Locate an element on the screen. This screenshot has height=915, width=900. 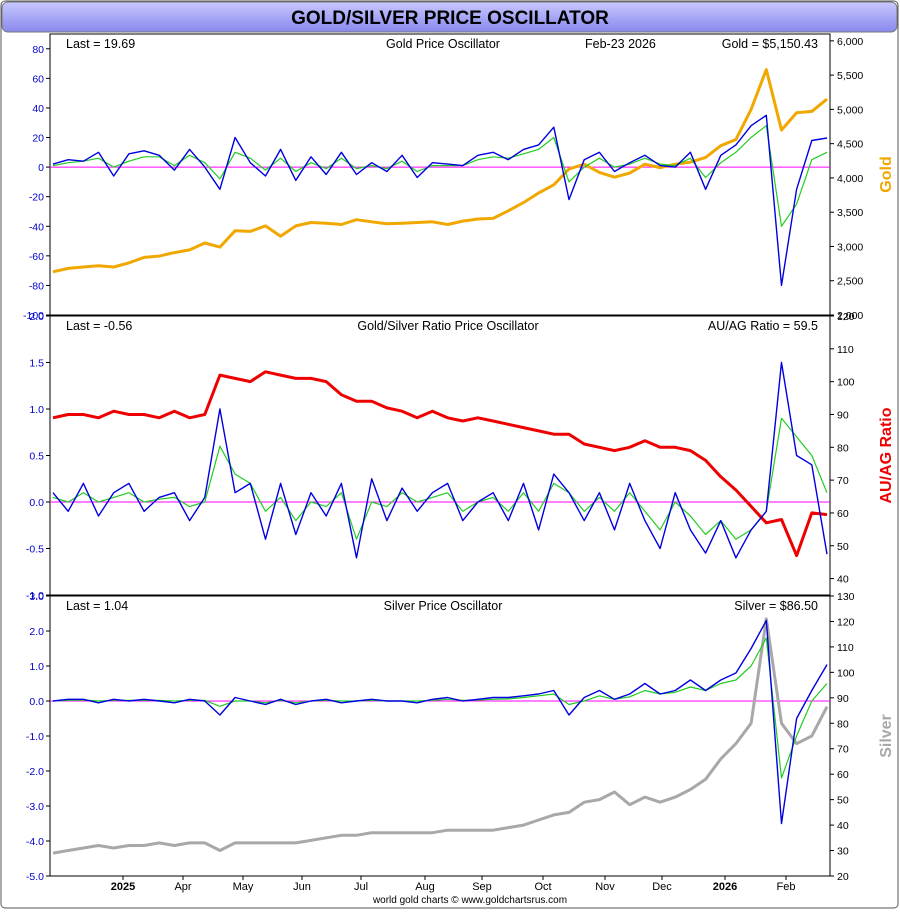
panel-title: Gold/Silver Ratio Price Oscillator is located at coordinates (447, 326).